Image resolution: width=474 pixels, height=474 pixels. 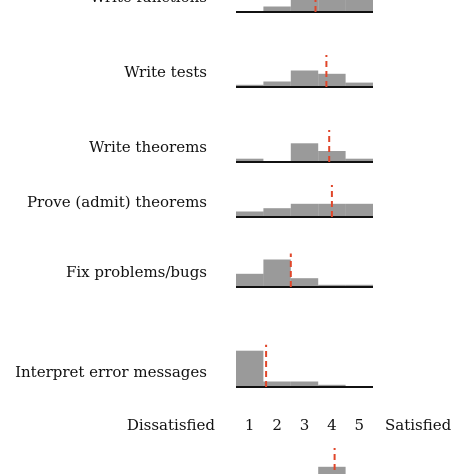 I want to click on row-5: Fix problems/bugs, so click(x=219, y=270).